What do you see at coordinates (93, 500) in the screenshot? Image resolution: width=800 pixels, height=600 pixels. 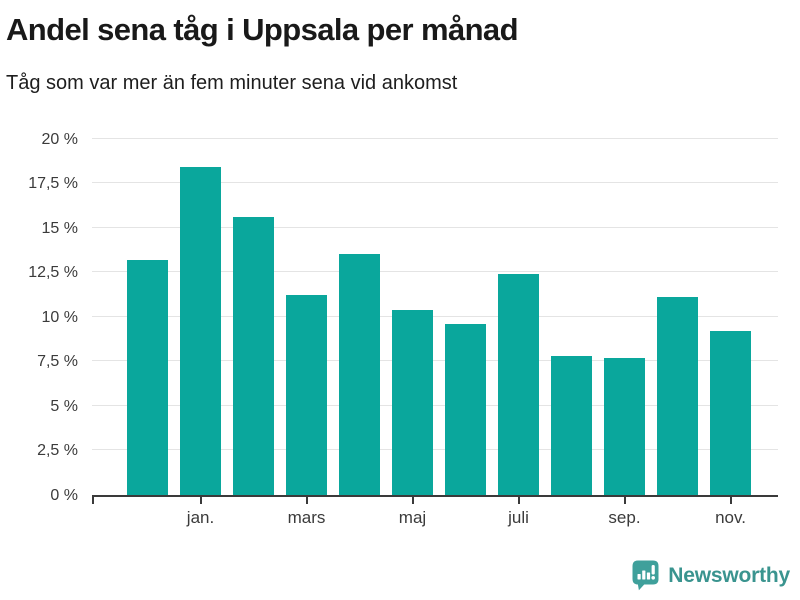 I see `x-axis-start-tick` at bounding box center [93, 500].